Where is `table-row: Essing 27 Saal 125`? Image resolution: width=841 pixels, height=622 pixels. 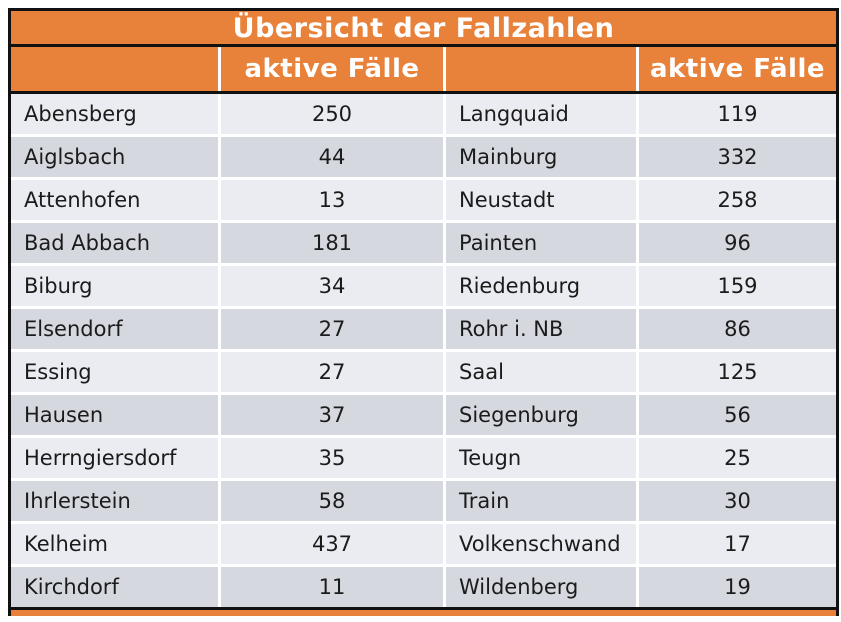 table-row: Essing 27 Saal 125 is located at coordinates (423, 372).